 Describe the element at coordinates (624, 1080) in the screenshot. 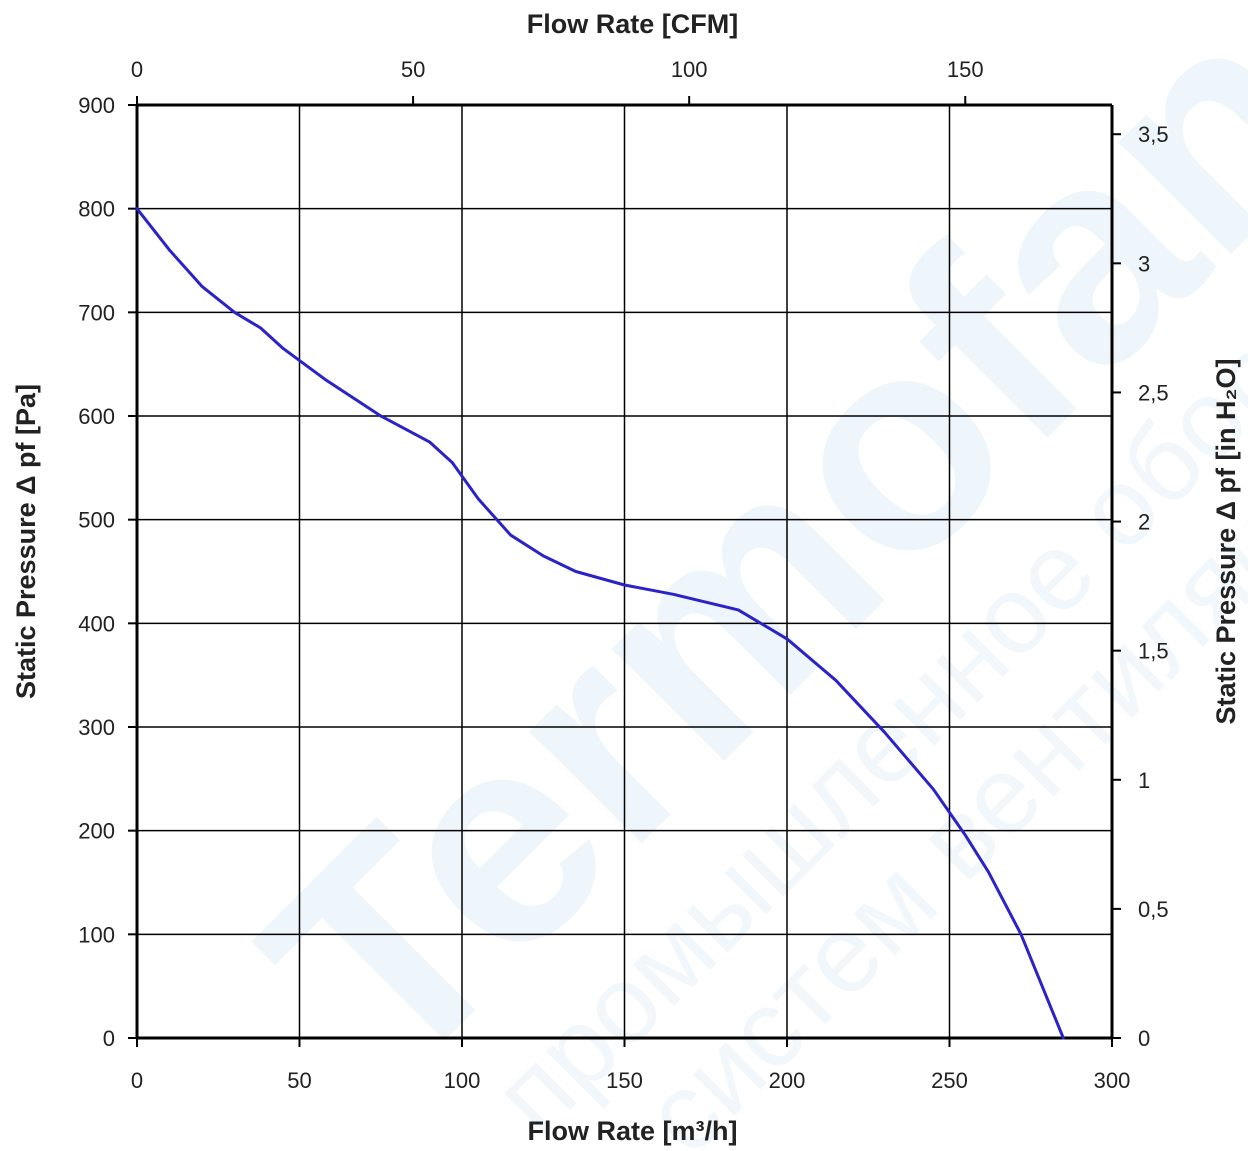

I see `x-bottom-tick-label: 150` at that location.